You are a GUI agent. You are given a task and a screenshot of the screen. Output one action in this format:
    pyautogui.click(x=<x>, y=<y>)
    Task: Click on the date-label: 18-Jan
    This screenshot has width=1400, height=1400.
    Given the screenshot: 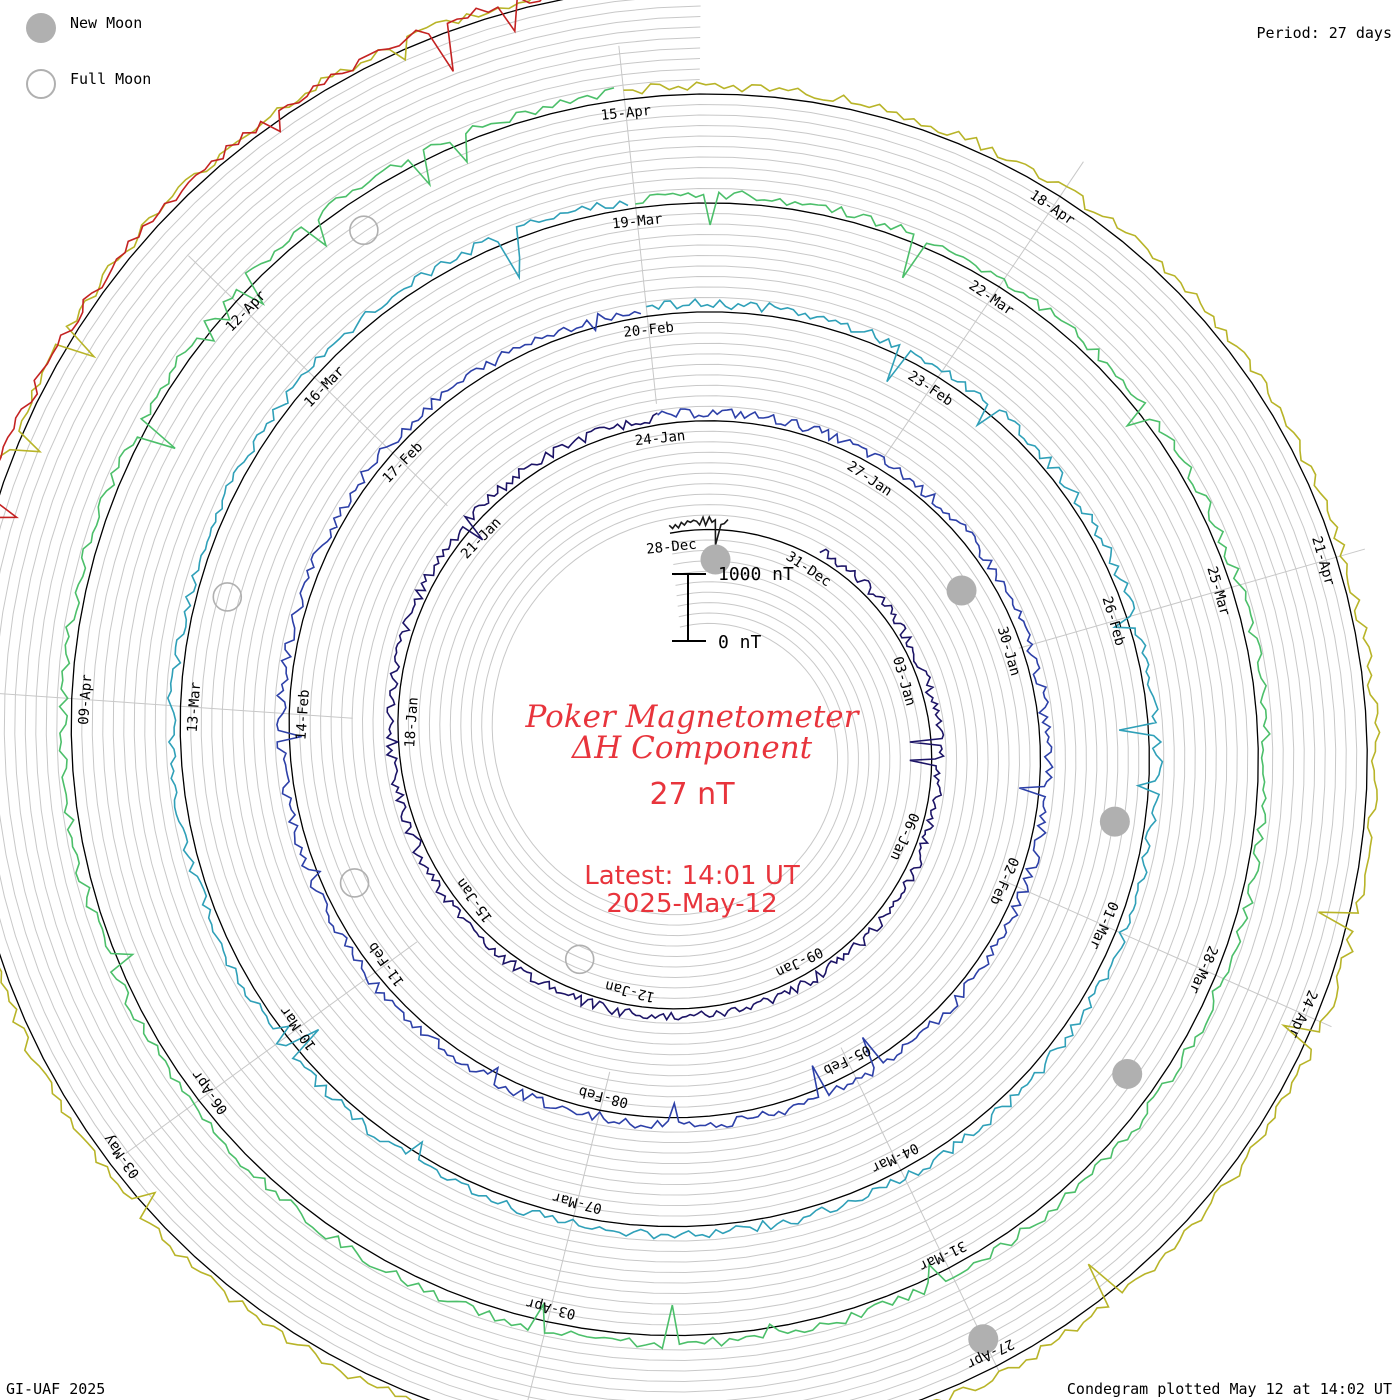 What is the action you would take?
    pyautogui.click(x=411, y=723)
    